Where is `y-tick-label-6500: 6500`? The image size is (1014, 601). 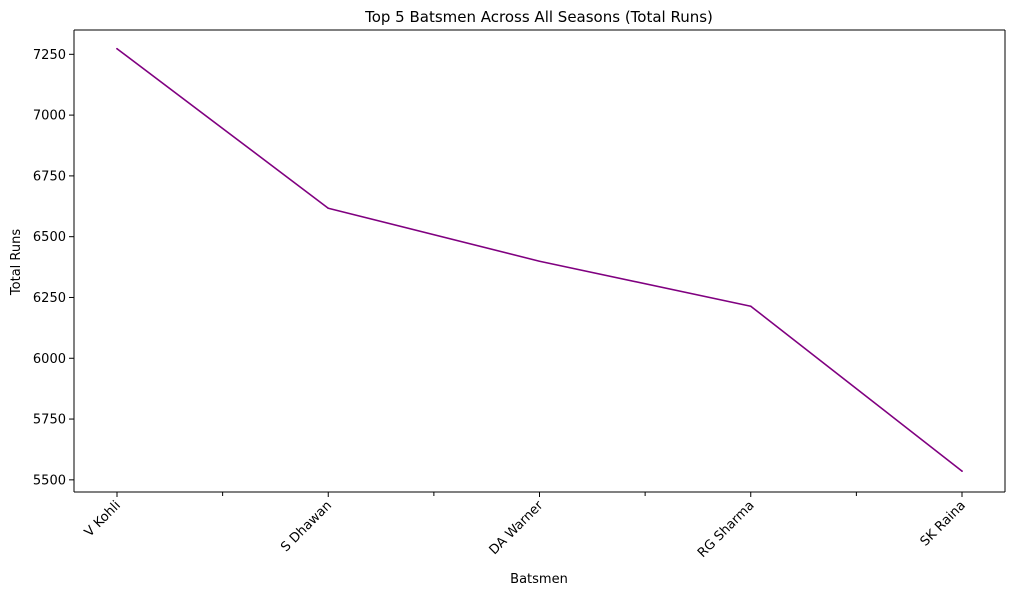
y-tick-label-6500: 6500 is located at coordinates (49, 237).